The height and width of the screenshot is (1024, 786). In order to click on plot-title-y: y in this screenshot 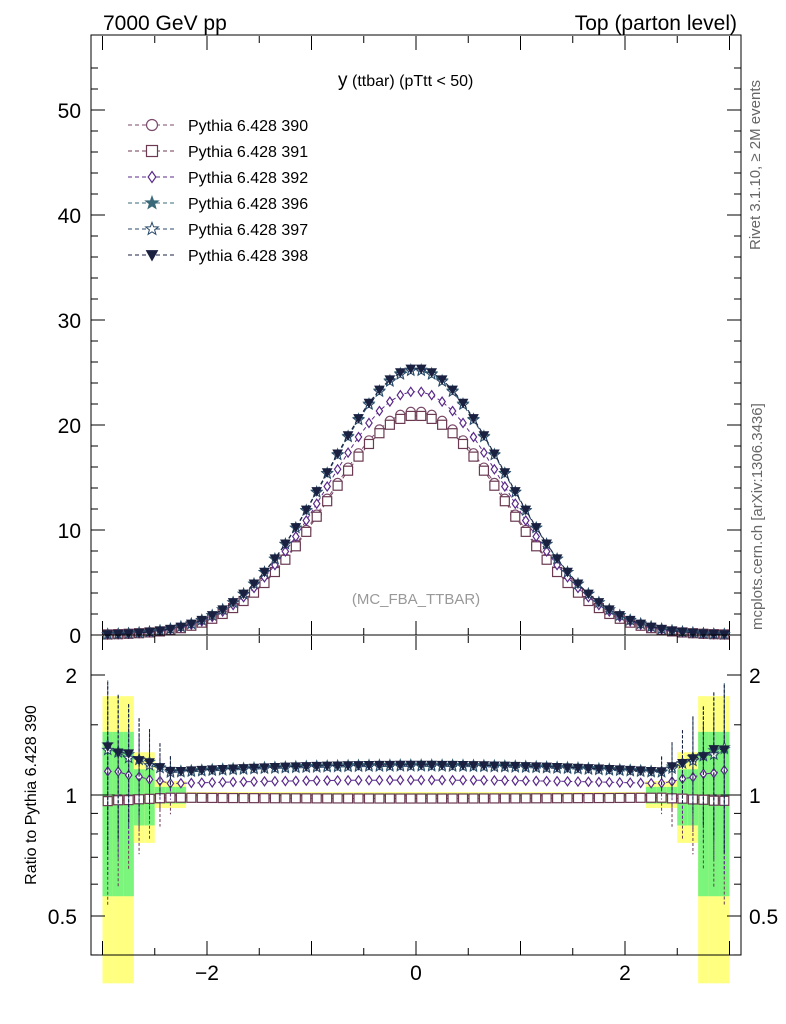, I will do `click(343, 80)`.